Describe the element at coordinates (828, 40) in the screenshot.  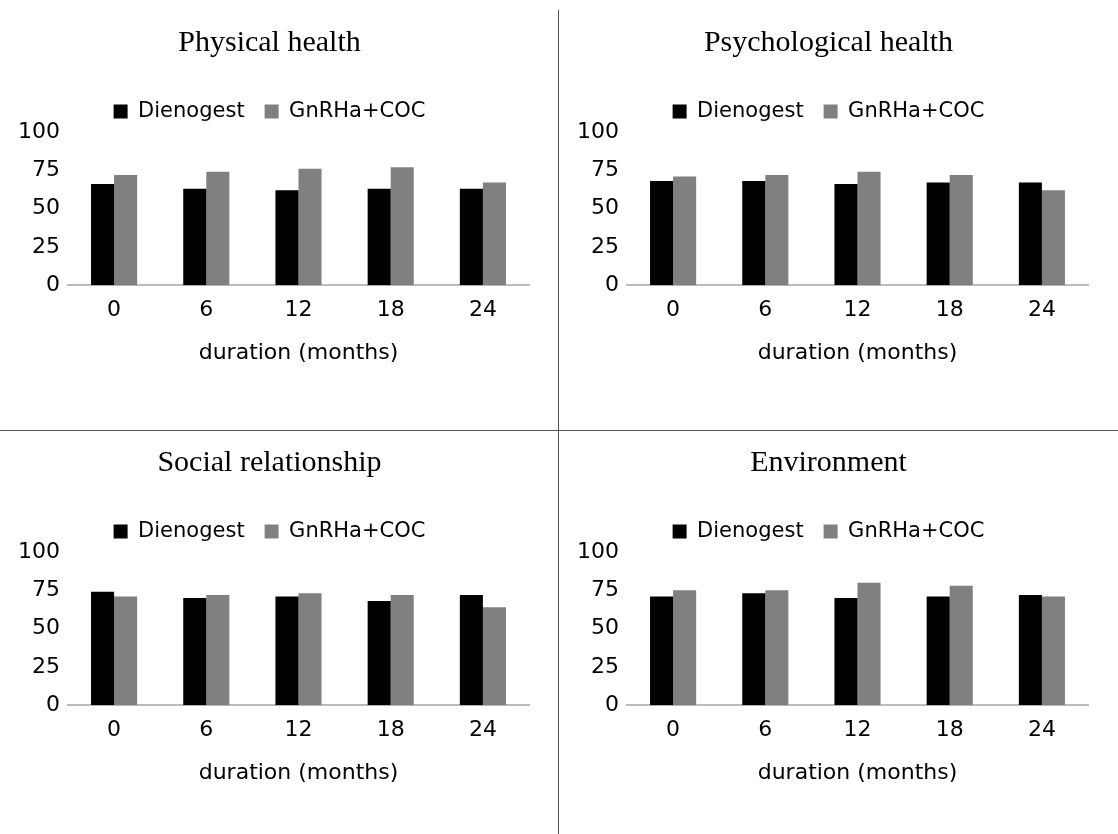
I see `chart-title: Psychological health` at that location.